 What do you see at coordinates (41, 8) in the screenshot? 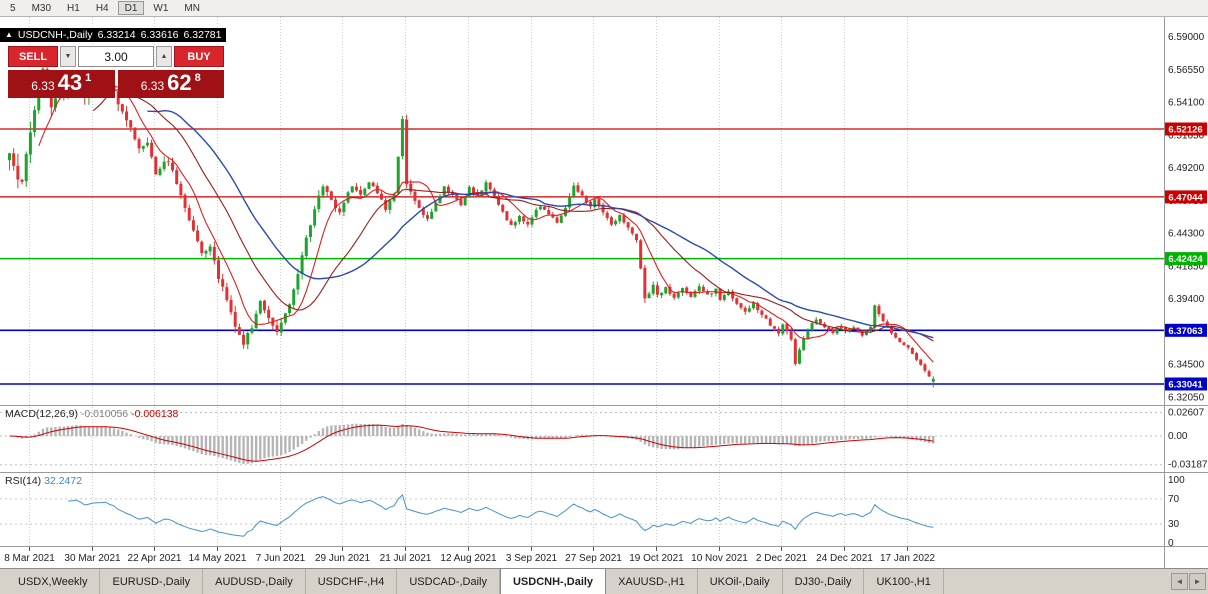
I see `timeframe-button-M30: M30` at bounding box center [41, 8].